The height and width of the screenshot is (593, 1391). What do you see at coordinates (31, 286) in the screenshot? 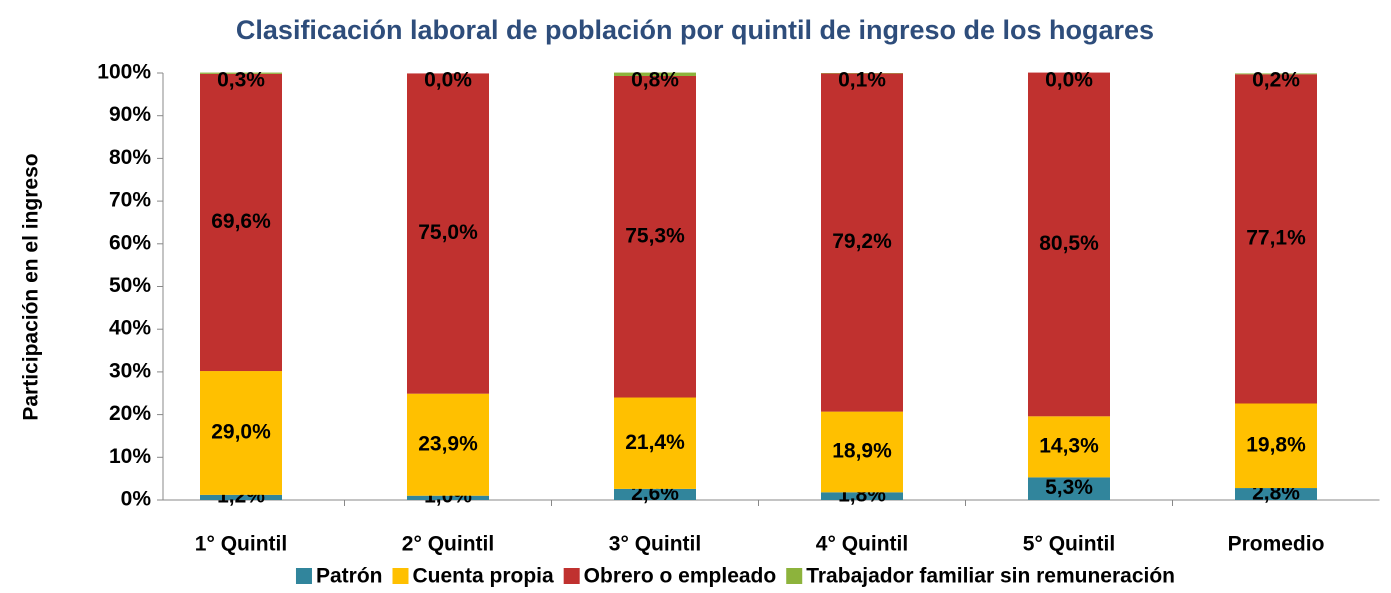
I see `y-axis-label: Participación en el ingreso` at bounding box center [31, 286].